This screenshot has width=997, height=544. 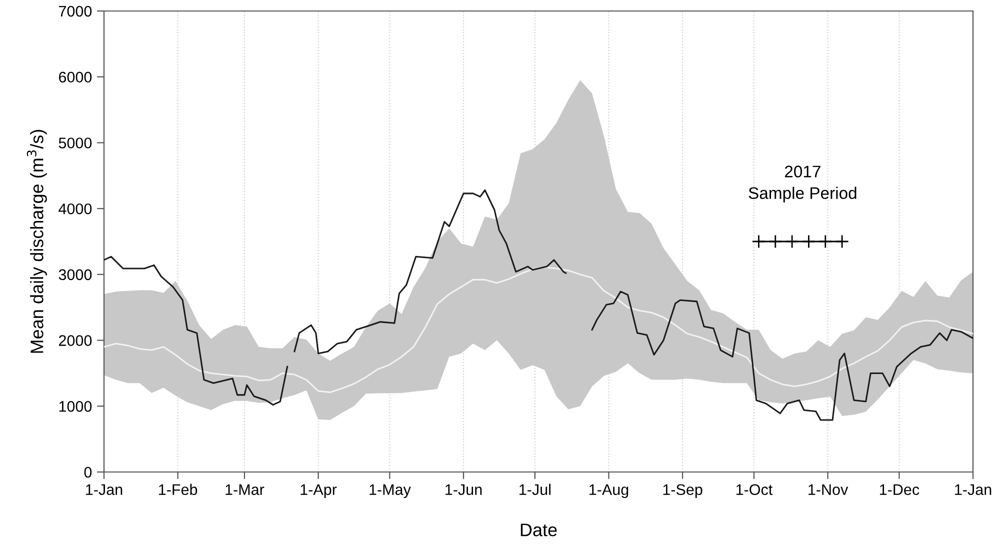 What do you see at coordinates (36, 241) in the screenshot?
I see `y-axis-title: Mean daily discharge (m$^{3}$/s)` at bounding box center [36, 241].